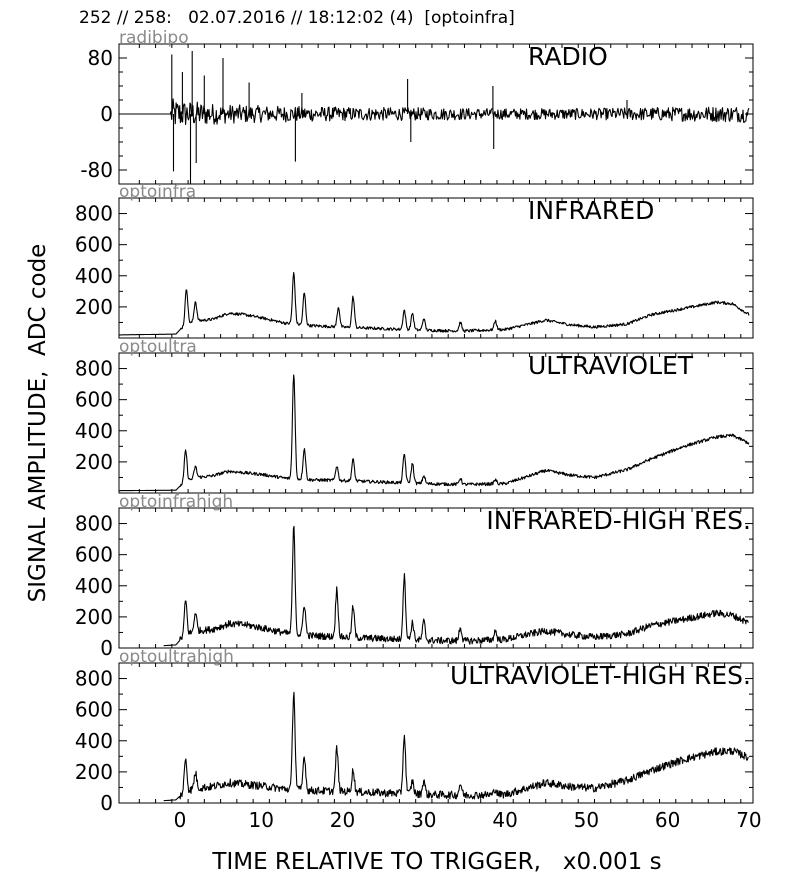  What do you see at coordinates (94, 307) in the screenshot?
I see `panel-optoinfra-y-tick-label: 200` at bounding box center [94, 307].